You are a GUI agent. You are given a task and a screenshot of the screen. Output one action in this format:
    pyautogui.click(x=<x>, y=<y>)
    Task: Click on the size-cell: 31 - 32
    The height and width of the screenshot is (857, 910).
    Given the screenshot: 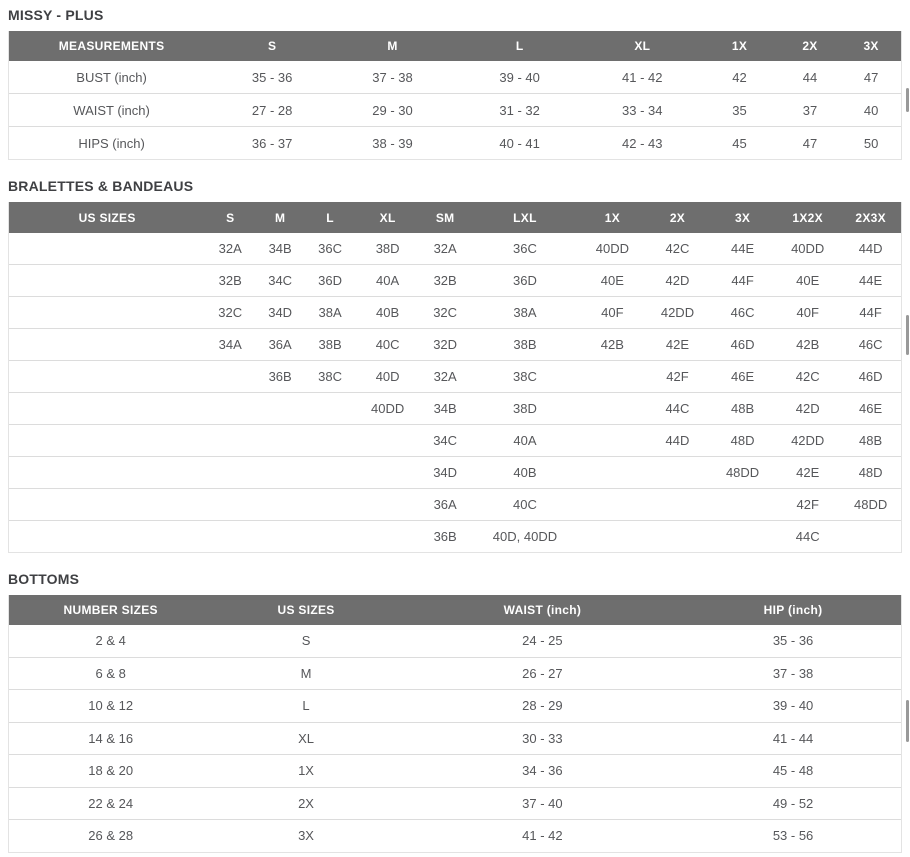 What is the action you would take?
    pyautogui.click(x=519, y=110)
    